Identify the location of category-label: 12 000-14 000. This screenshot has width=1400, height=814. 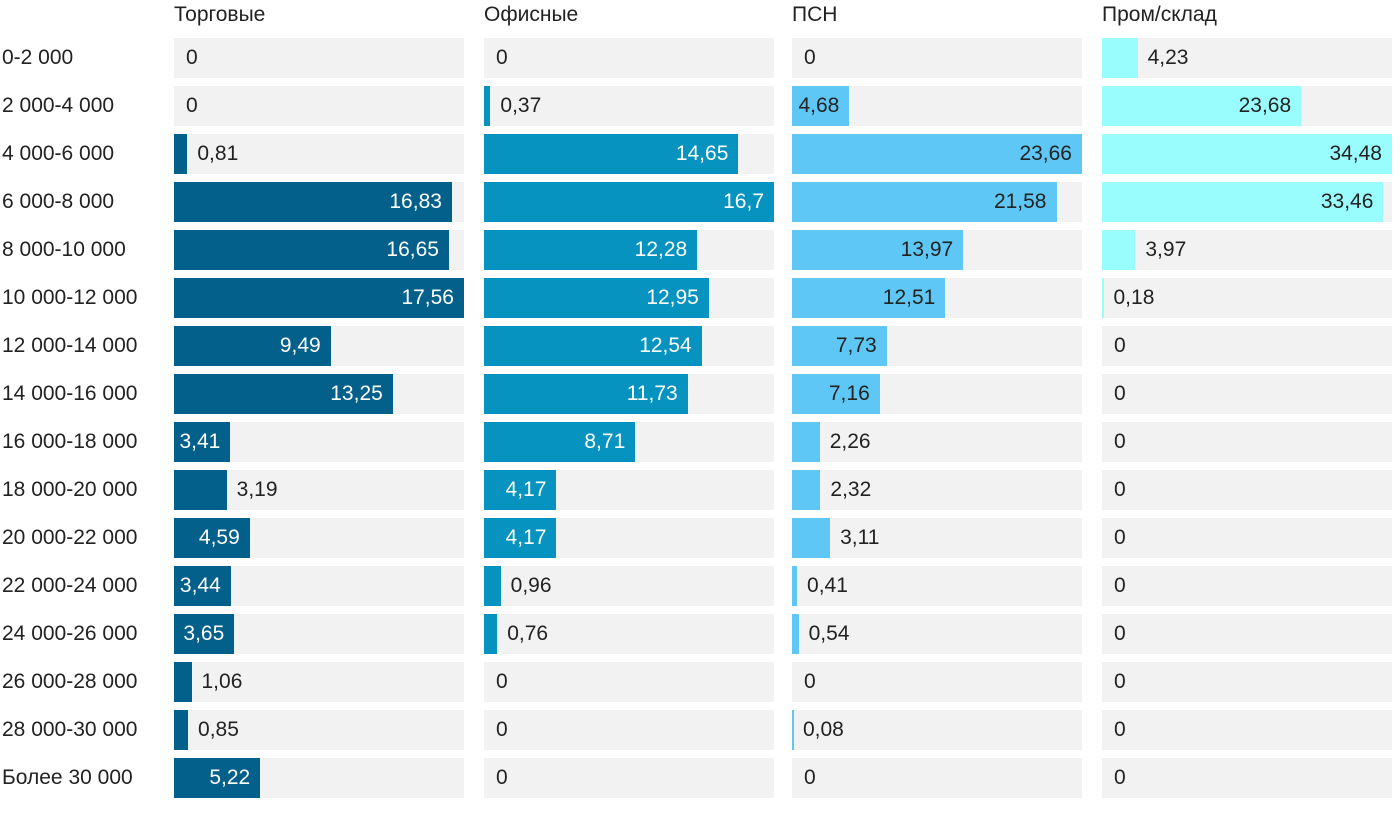
(70, 345).